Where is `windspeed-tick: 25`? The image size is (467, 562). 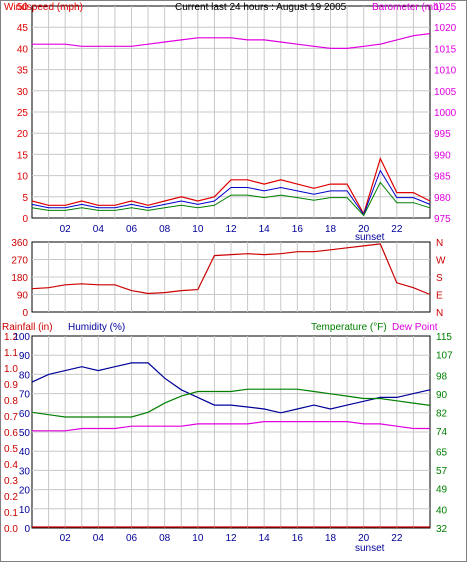
windspeed-tick: 25 is located at coordinates (23, 113).